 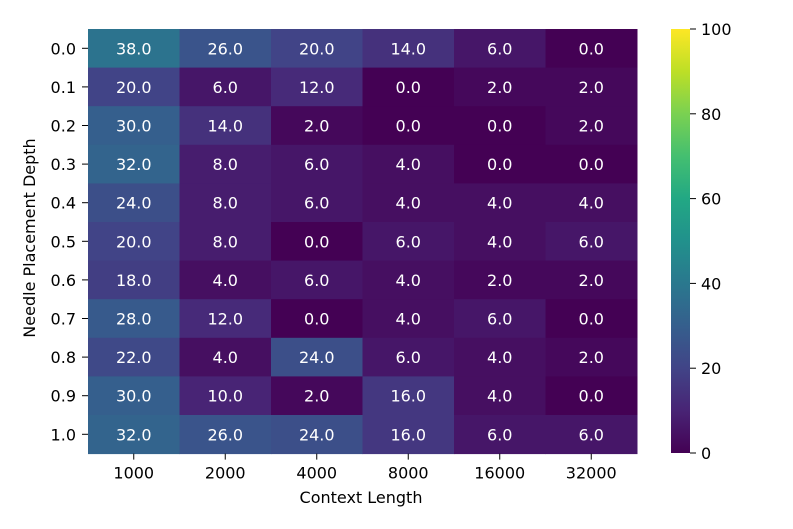 What do you see at coordinates (711, 114) in the screenshot?
I see `colorbar-tick-label: 80` at bounding box center [711, 114].